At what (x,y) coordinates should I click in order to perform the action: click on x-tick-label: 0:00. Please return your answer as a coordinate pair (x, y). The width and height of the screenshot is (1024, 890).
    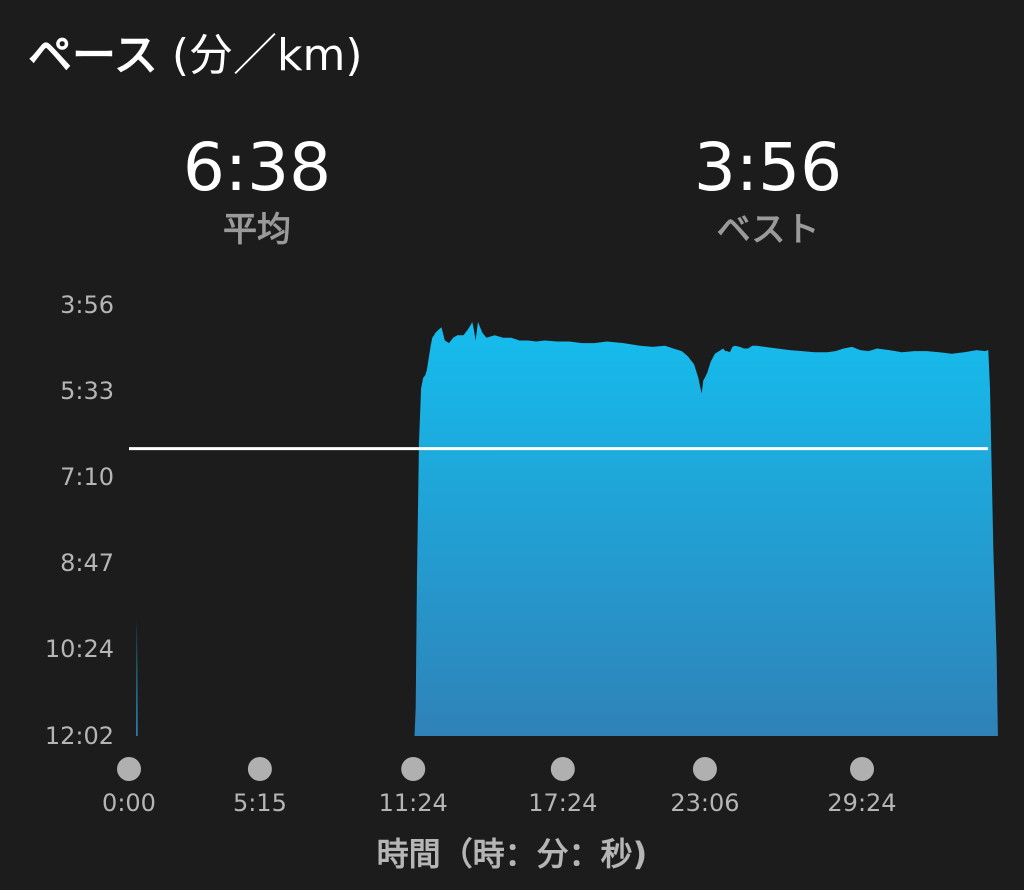
    Looking at the image, I should click on (129, 803).